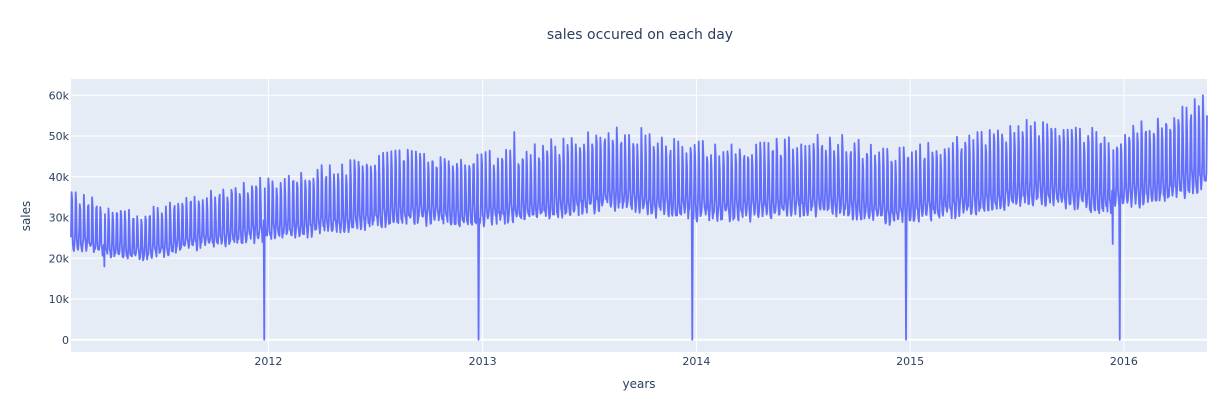  Describe the element at coordinates (59, 136) in the screenshot. I see `y-tick-label: 50k` at that location.